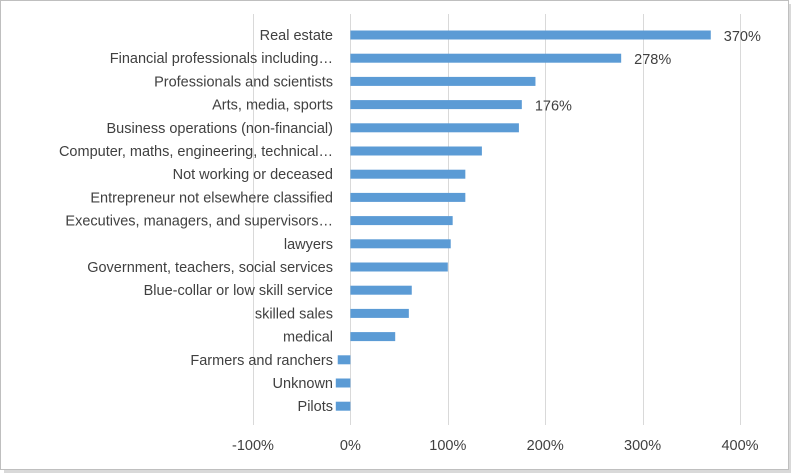 The image size is (791, 476). I want to click on data-label: 176%, so click(553, 107).